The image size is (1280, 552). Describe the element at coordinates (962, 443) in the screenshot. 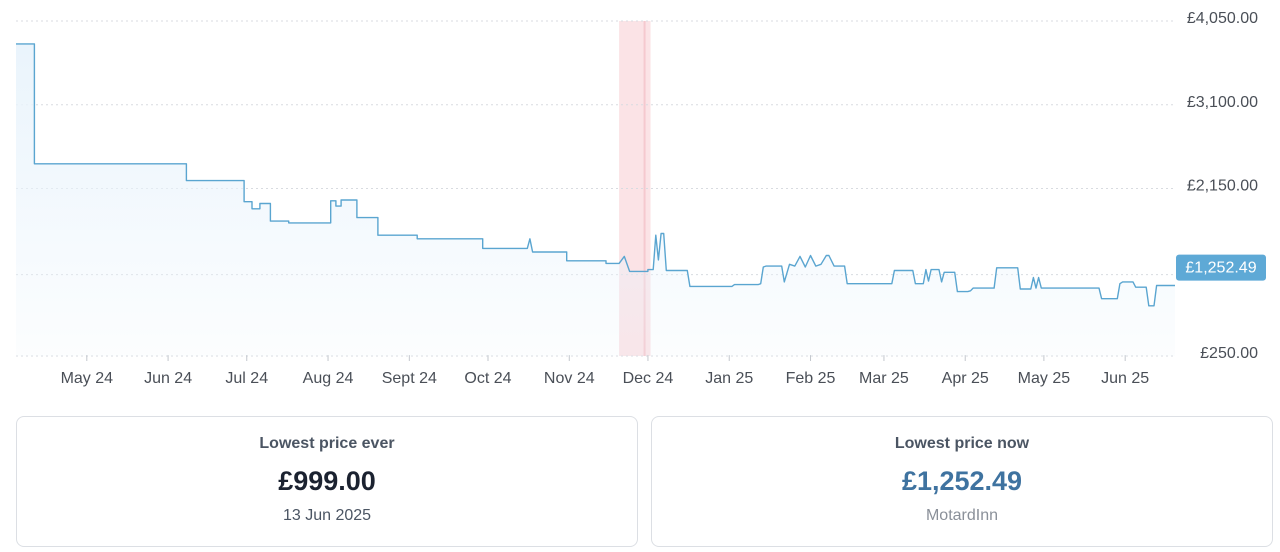

I see `lowest-price-now-title: Lowest price now` at that location.